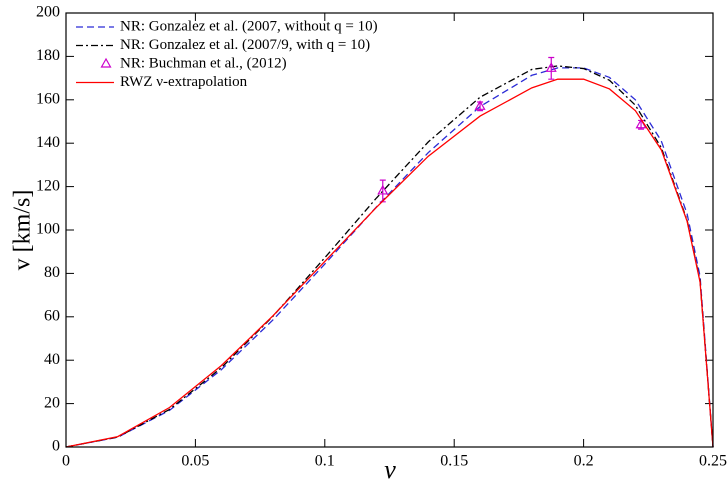  Describe the element at coordinates (48, 142) in the screenshot. I see `y-tick-label: 140` at that location.